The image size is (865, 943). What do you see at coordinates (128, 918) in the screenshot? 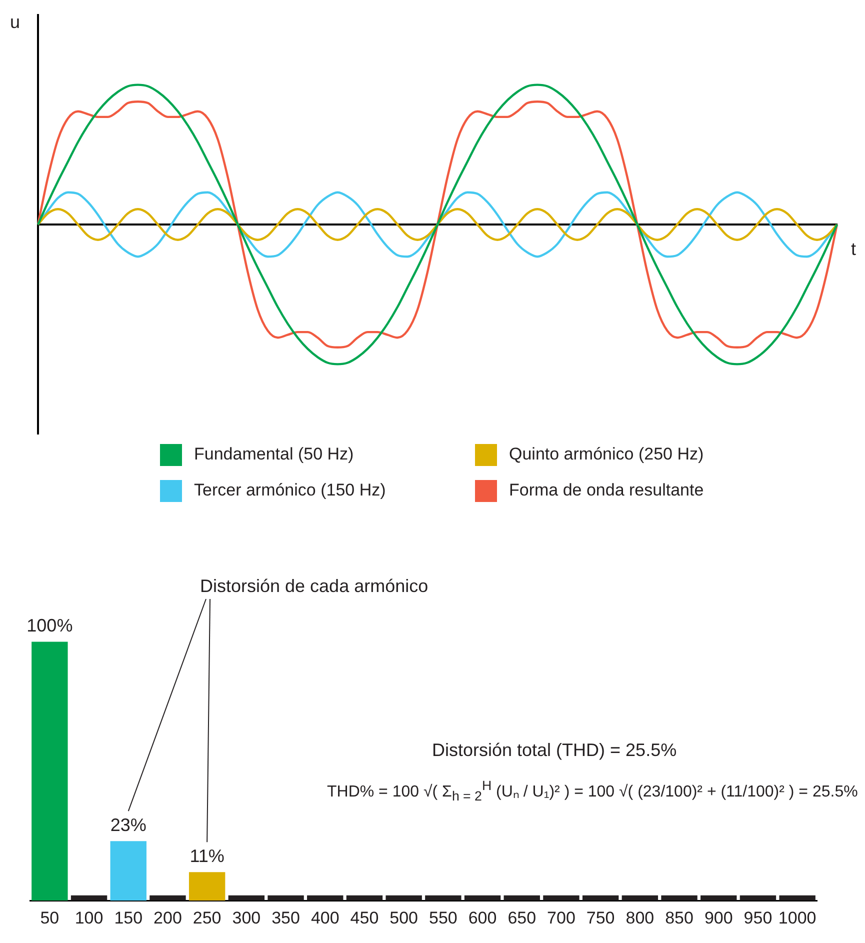
I see `x-tick-label: 150` at bounding box center [128, 918].